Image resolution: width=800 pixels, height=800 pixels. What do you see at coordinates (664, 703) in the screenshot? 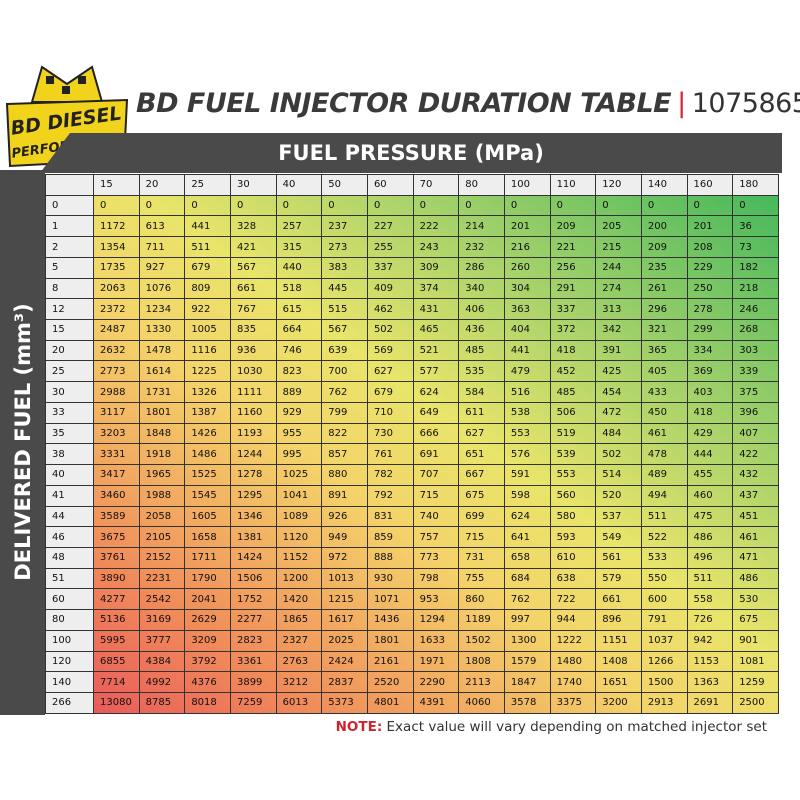
I see `table-cell: 2913` at bounding box center [664, 703].